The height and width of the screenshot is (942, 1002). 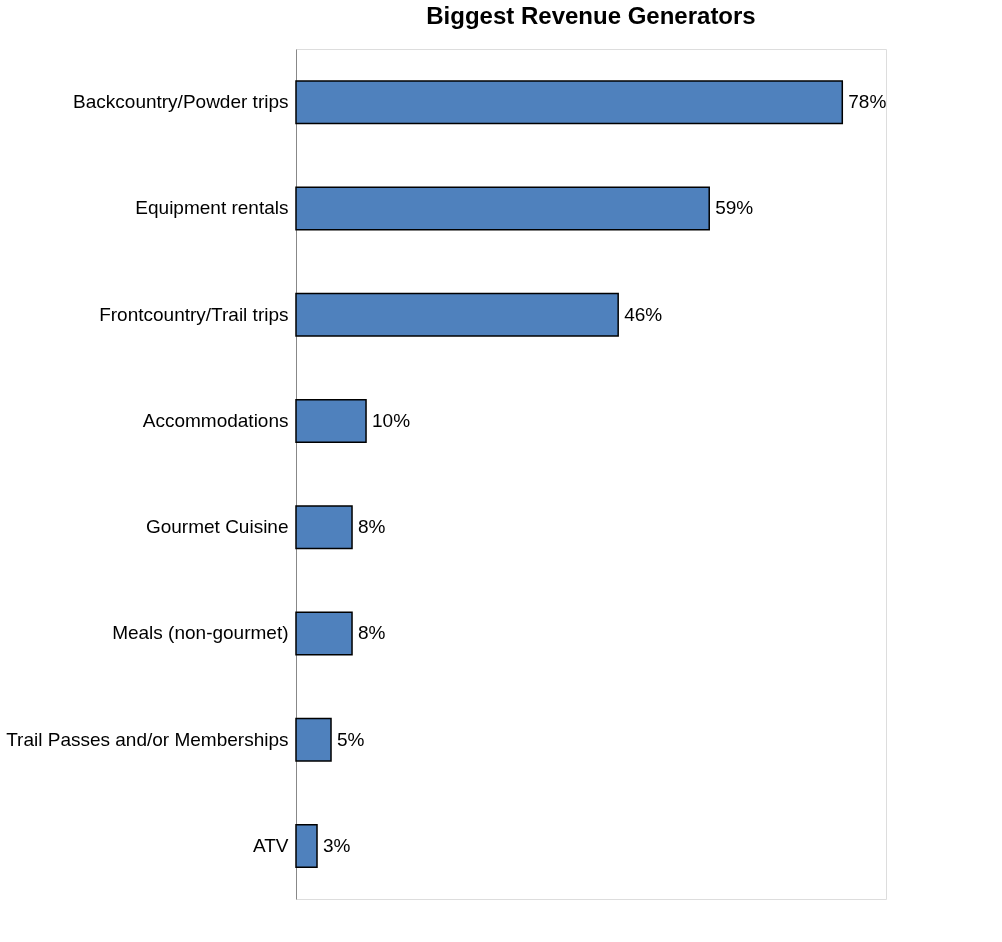 I want to click on data-label: 59%, so click(x=734, y=208).